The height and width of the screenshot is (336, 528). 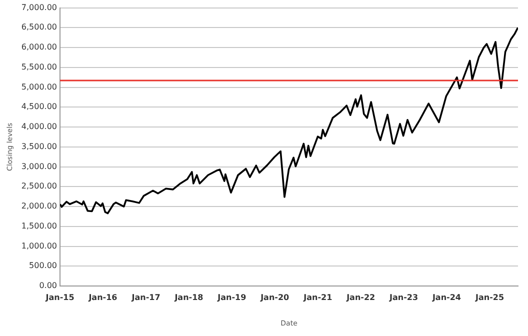 I want to click on y-tick-label: 7,000.00, so click(x=39, y=7).